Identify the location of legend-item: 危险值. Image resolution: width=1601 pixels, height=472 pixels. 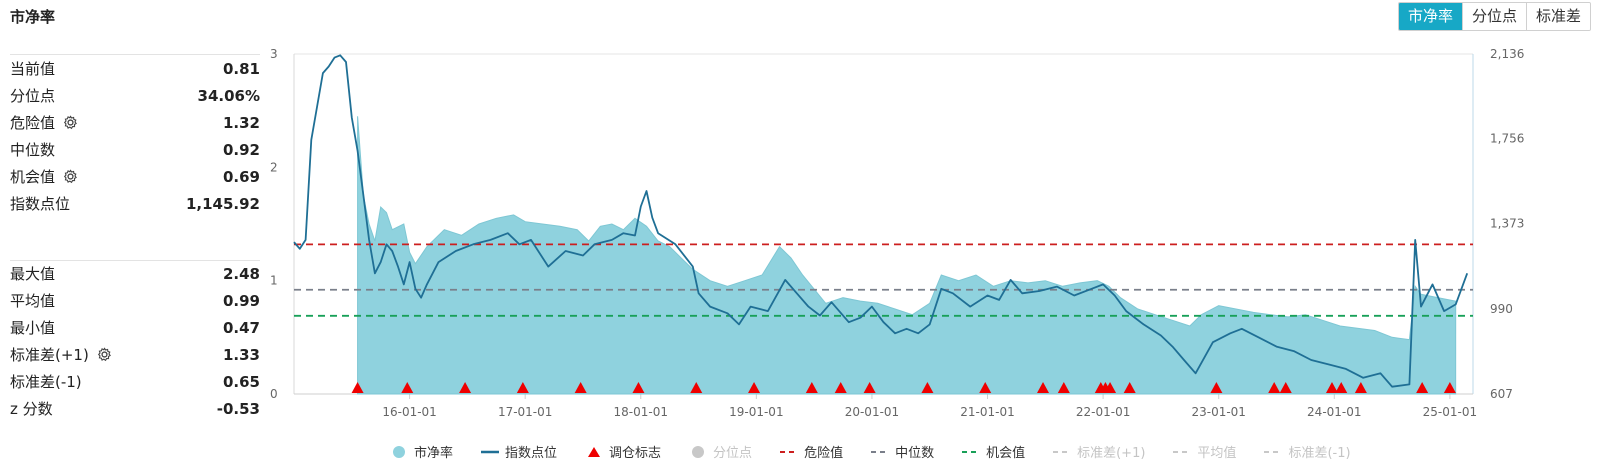
(811, 451).